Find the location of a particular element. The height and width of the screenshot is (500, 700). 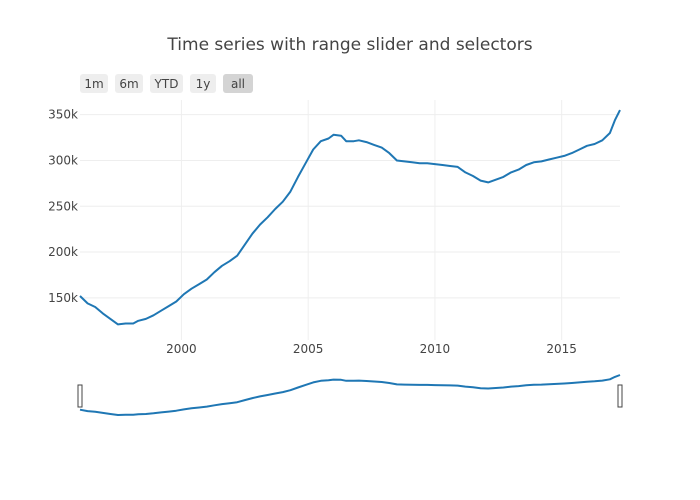

range-button-label: 6m is located at coordinates (128, 84).